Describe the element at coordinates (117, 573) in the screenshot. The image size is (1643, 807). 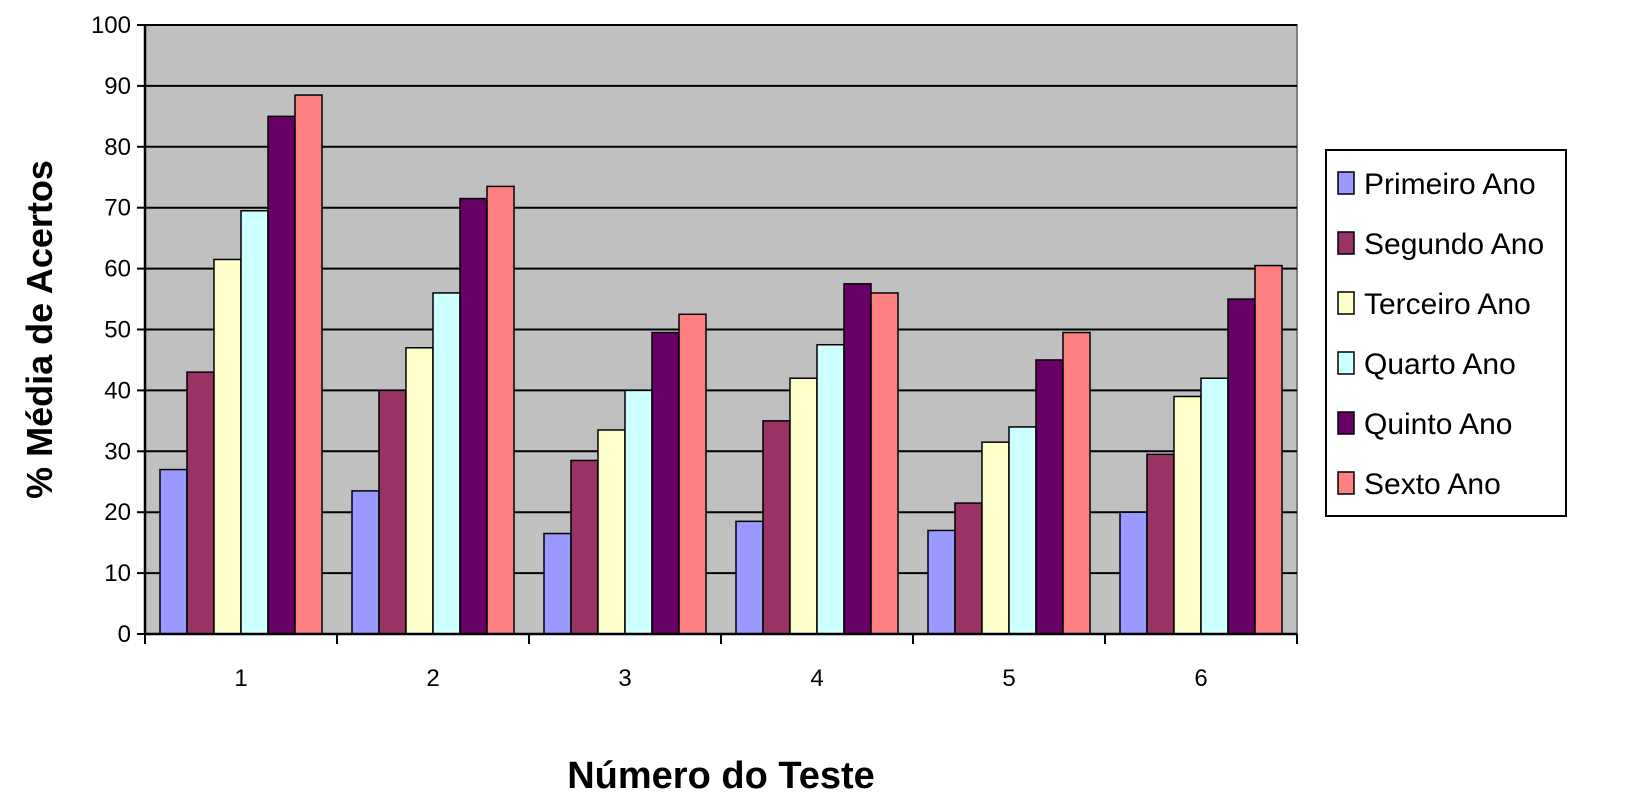
I see `y-tick-label: 10` at that location.